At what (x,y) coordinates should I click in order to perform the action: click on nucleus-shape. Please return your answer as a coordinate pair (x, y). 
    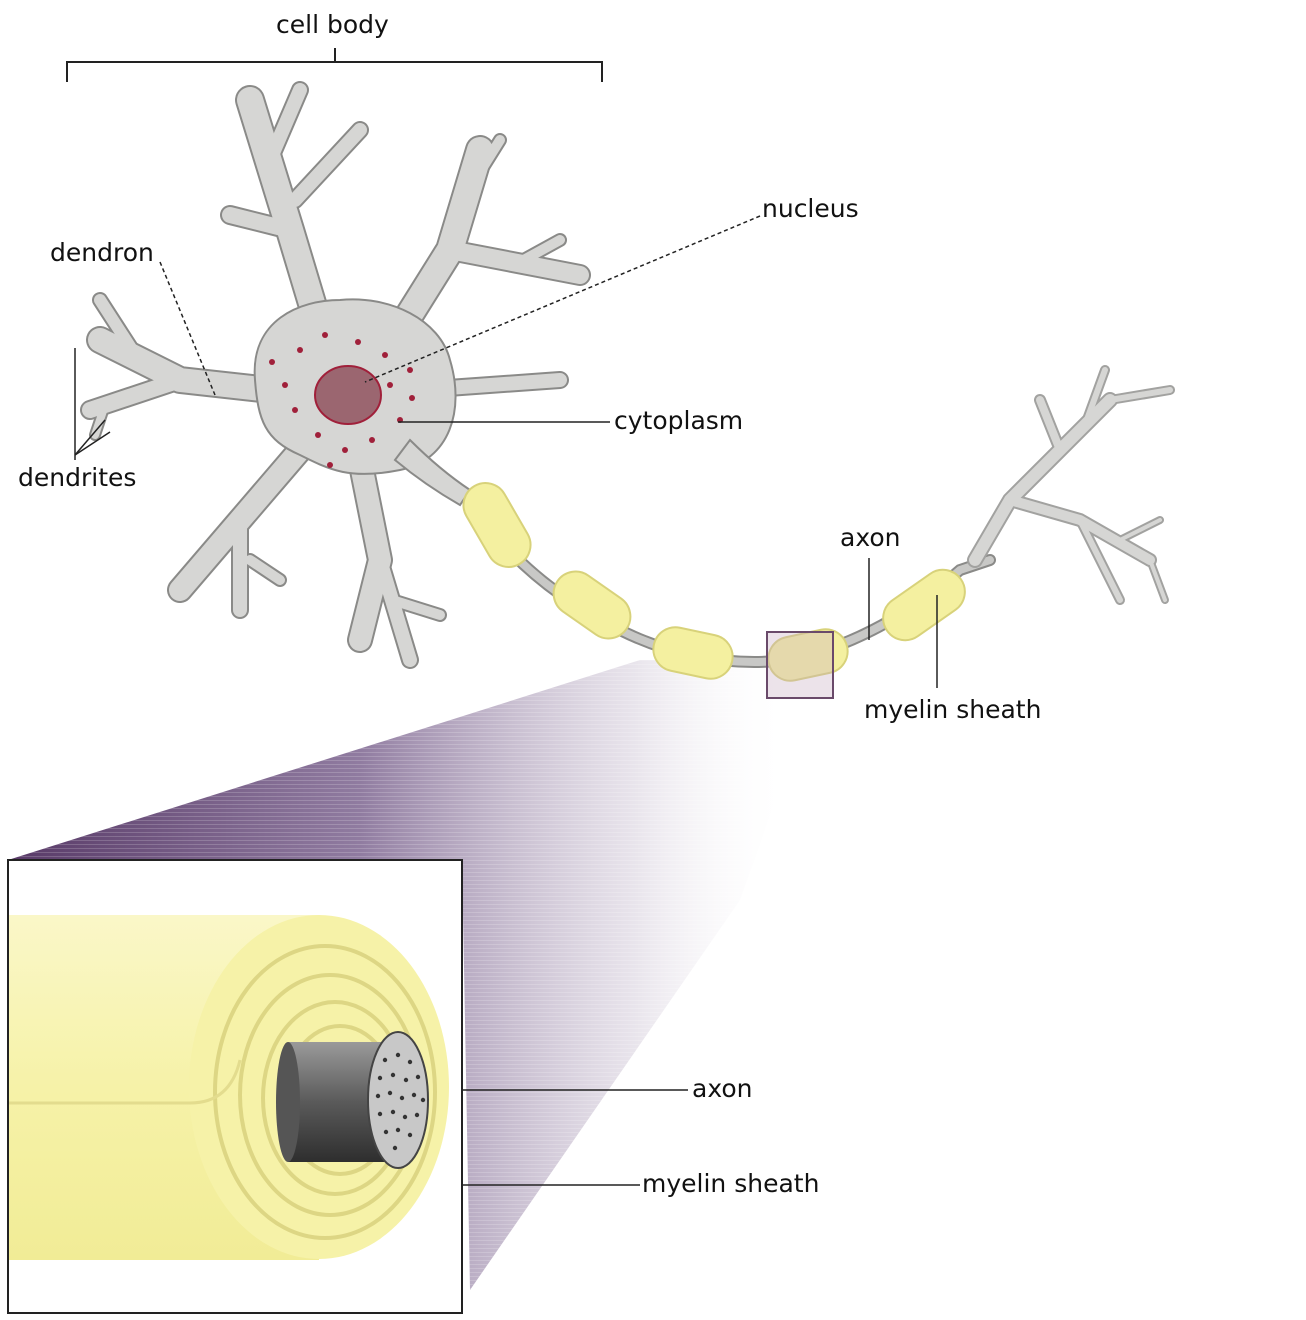
    Looking at the image, I should click on (348, 395).